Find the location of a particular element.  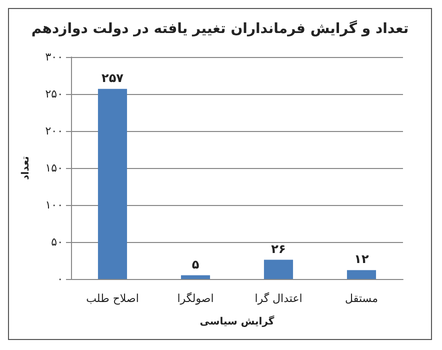

y-tick-label: ۱۰۰ is located at coordinates (54, 205).